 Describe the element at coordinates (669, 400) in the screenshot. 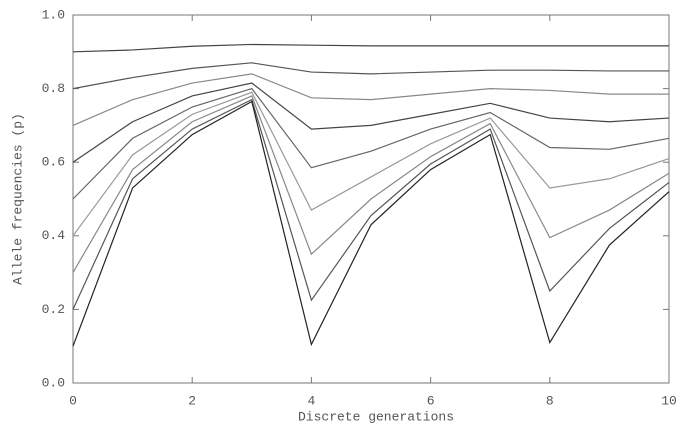

I see `x-tick-label: 10` at that location.